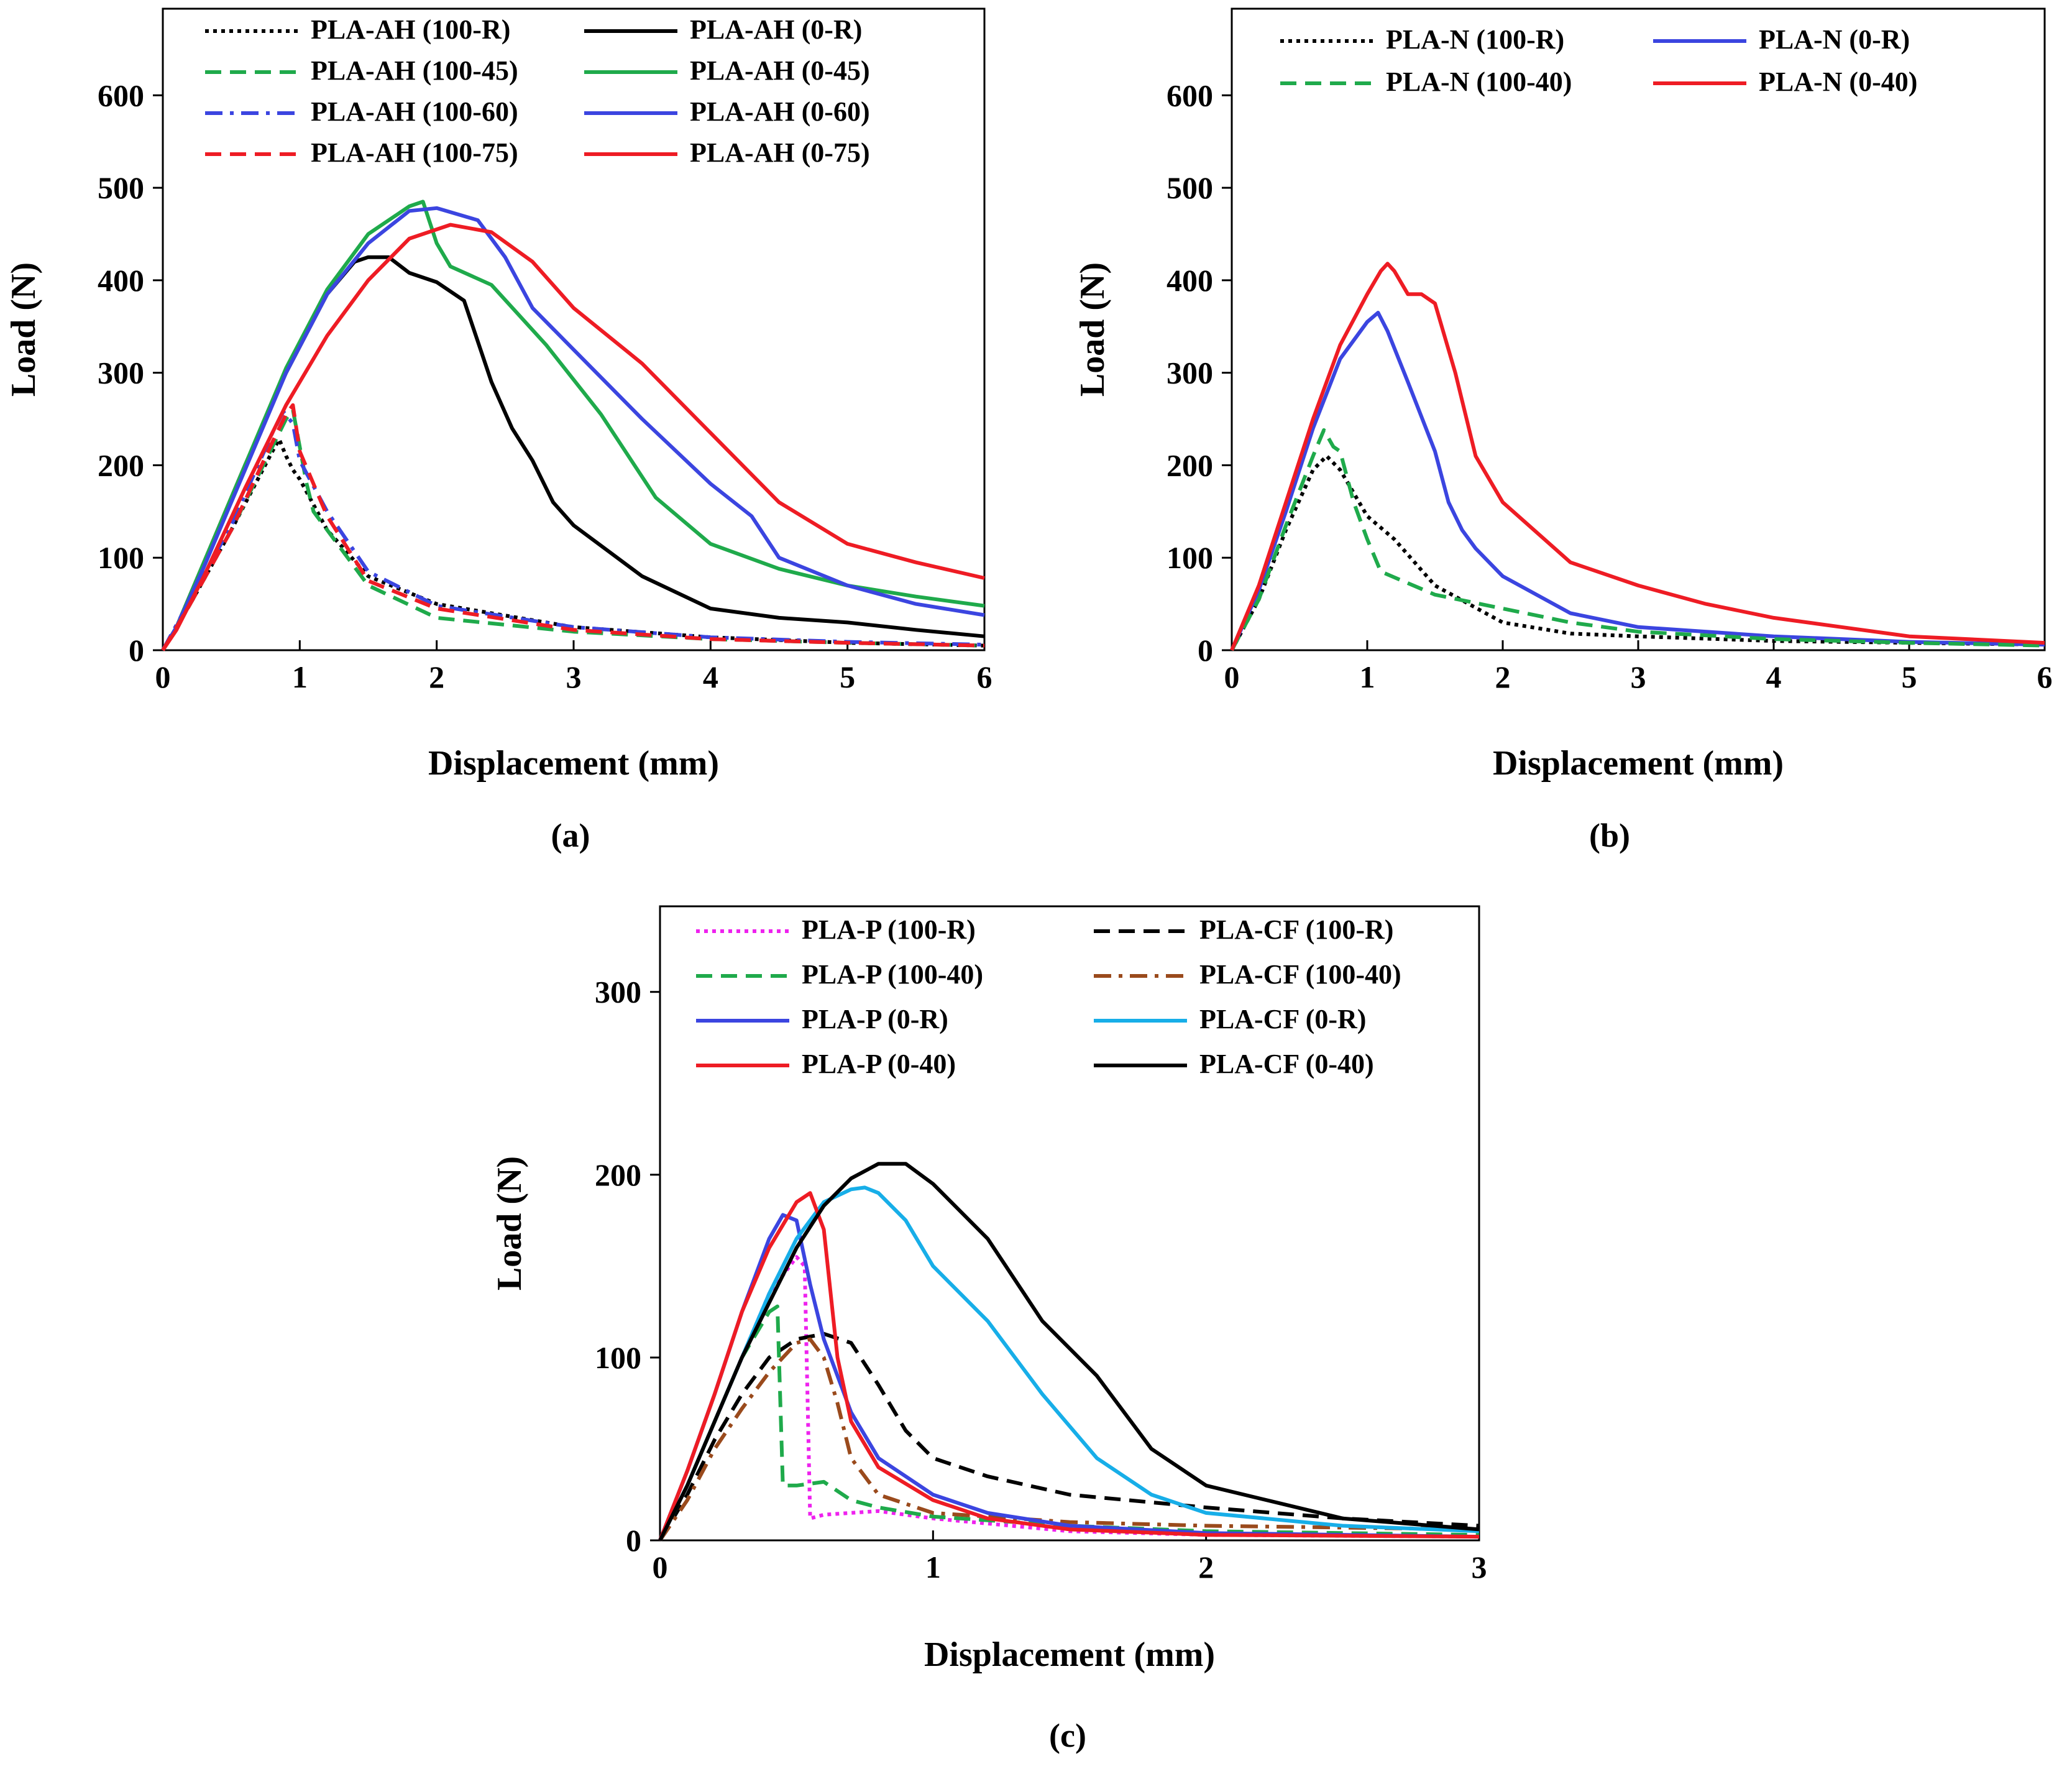 Image resolution: width=2072 pixels, height=1766 pixels. What do you see at coordinates (570, 835) in the screenshot?
I see `panel-label-a: (a)` at bounding box center [570, 835].